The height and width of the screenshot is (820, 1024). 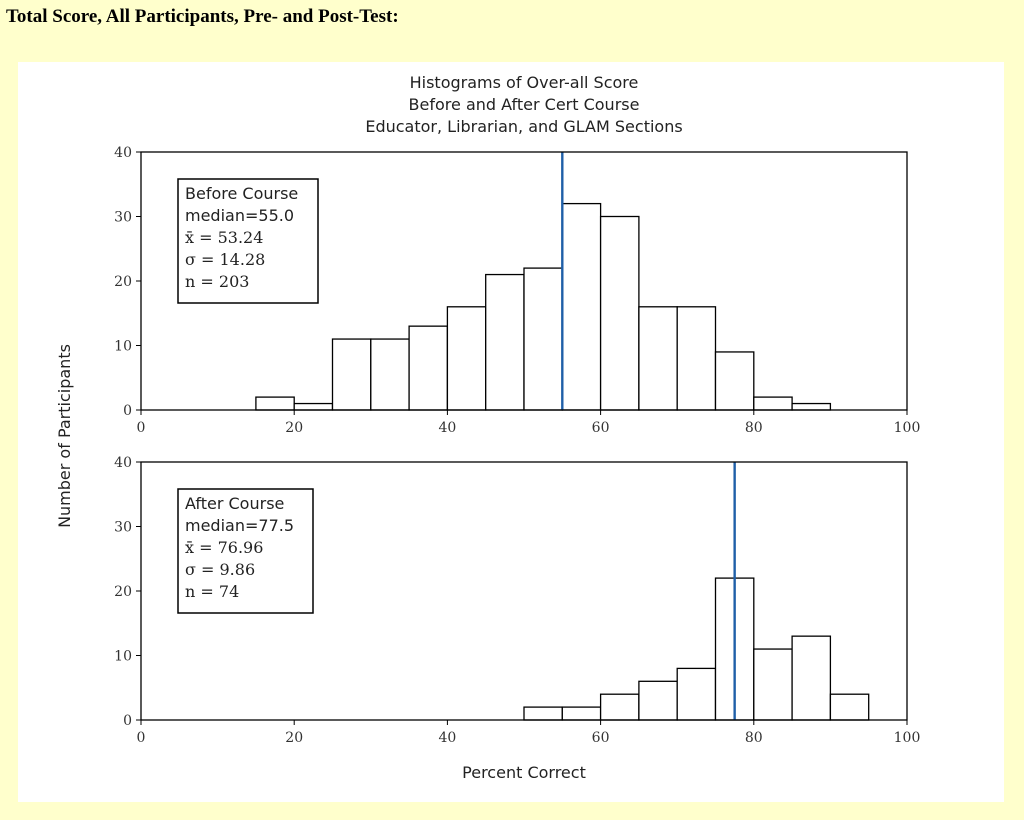 I want to click on chart-title-line: Before and After Cert Course, so click(x=524, y=104).